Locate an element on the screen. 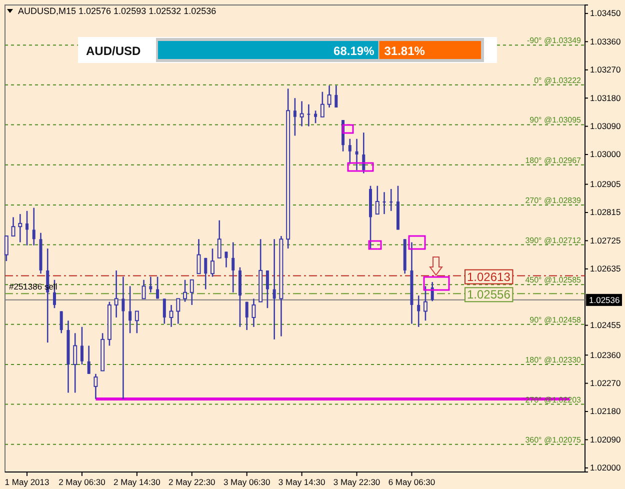 Image resolution: width=625 pixels, height=489 pixels. y-tick-label: 1.02635 is located at coordinates (605, 269).